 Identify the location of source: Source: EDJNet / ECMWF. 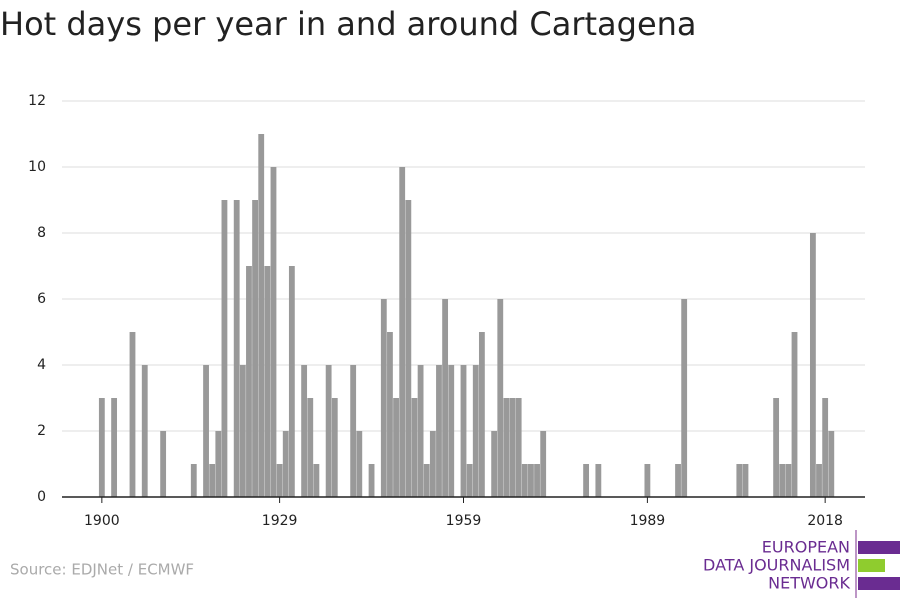
(102, 570).